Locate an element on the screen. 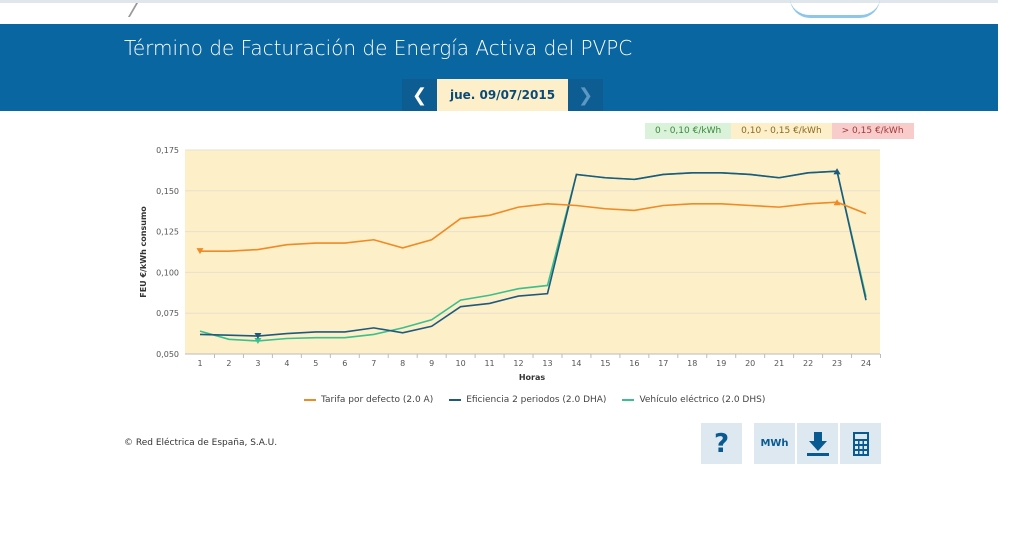  mwh-button: MWh is located at coordinates (774, 443).